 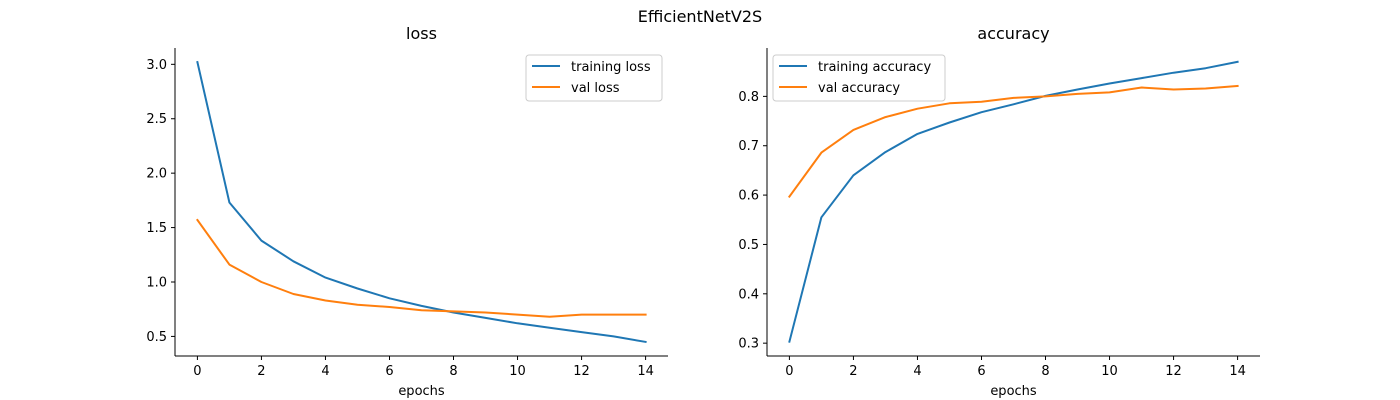 What do you see at coordinates (917, 371) in the screenshot?
I see `accuracy-x-tick-label: 4` at bounding box center [917, 371].